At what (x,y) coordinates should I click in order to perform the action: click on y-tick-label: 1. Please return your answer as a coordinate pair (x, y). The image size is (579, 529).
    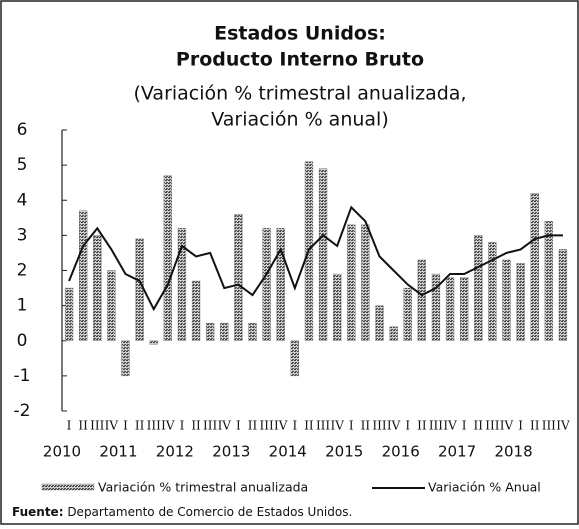
    Looking at the image, I should click on (22, 306).